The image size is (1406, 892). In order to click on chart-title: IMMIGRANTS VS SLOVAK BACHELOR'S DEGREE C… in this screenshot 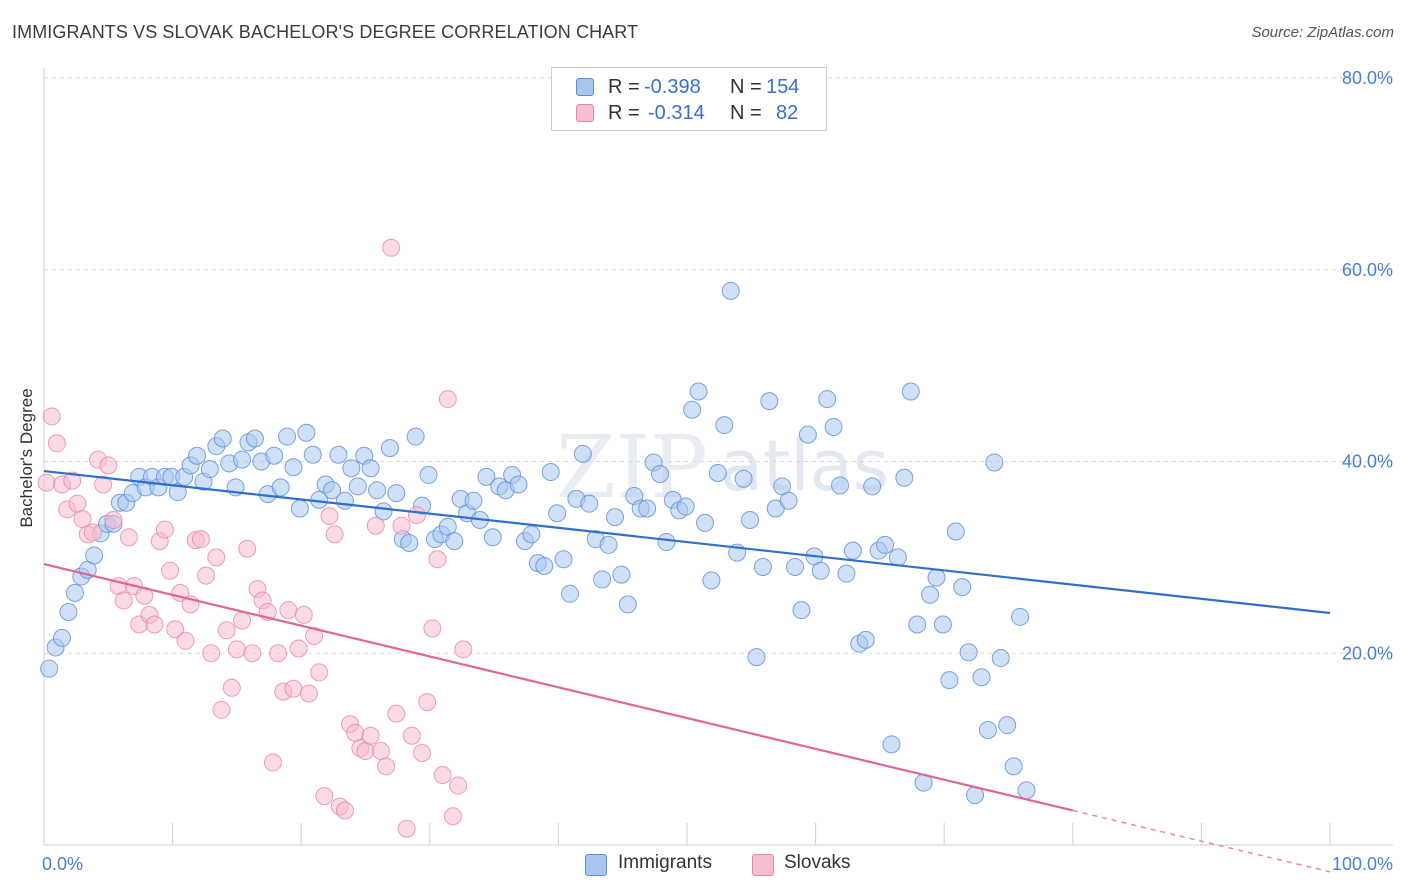, I will do `click(325, 32)`.